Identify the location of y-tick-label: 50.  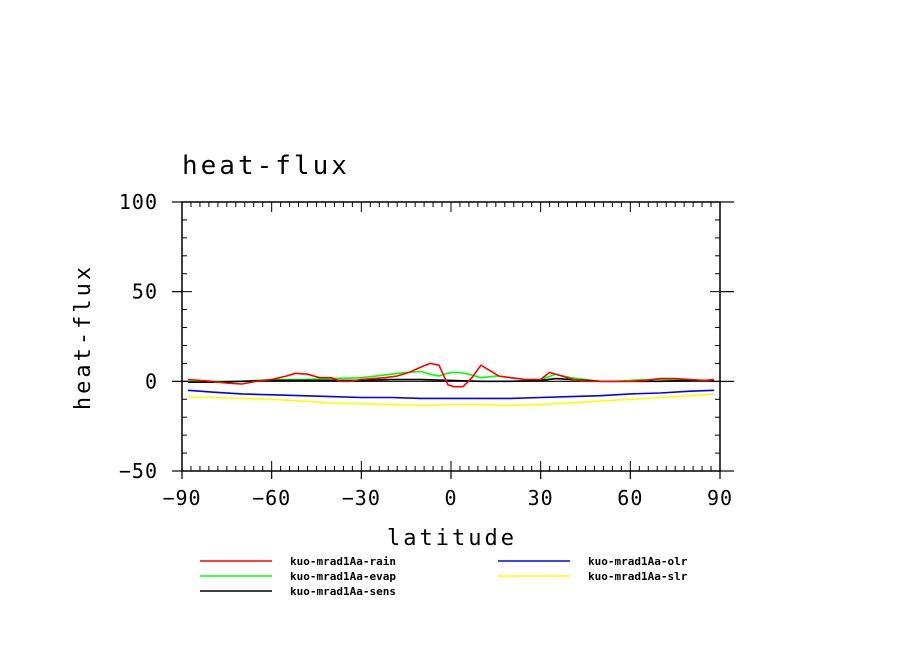
(145, 292).